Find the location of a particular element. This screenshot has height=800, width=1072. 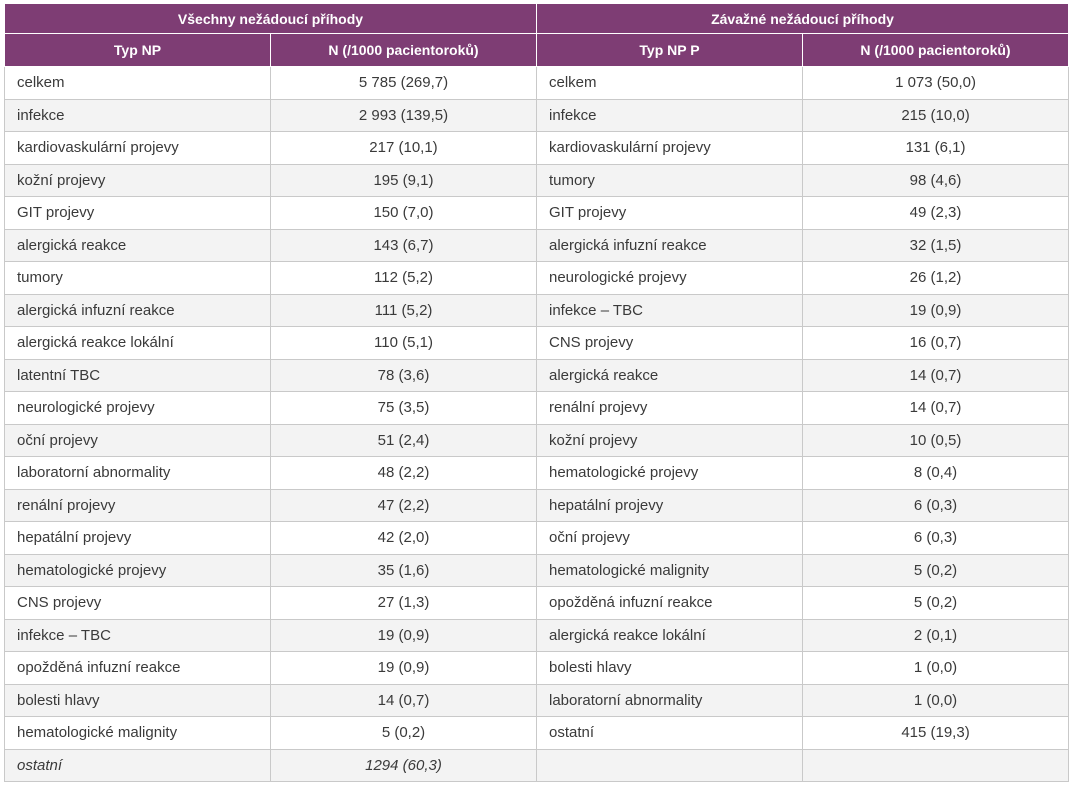

cell-all-type: ostatní is located at coordinates (137, 765).